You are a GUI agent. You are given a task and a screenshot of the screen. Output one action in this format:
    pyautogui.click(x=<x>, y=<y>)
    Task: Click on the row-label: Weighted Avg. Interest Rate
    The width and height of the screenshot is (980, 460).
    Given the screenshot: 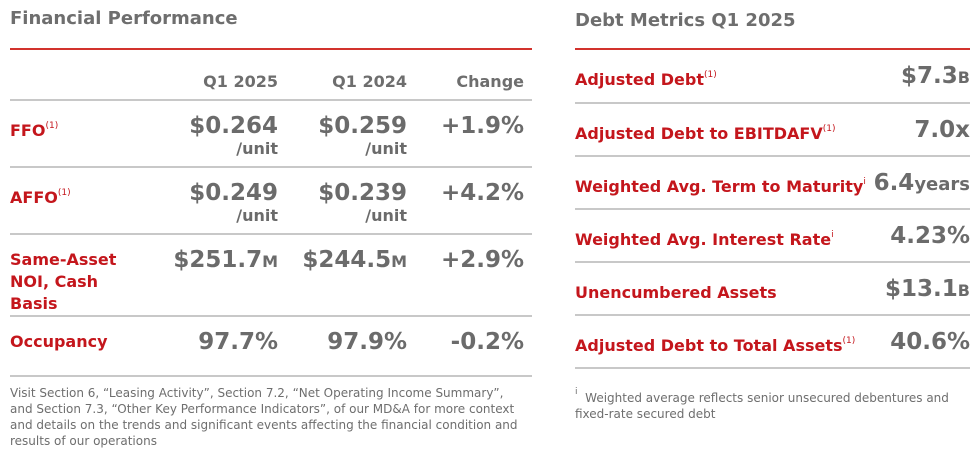 What is the action you would take?
    pyautogui.click(x=703, y=239)
    